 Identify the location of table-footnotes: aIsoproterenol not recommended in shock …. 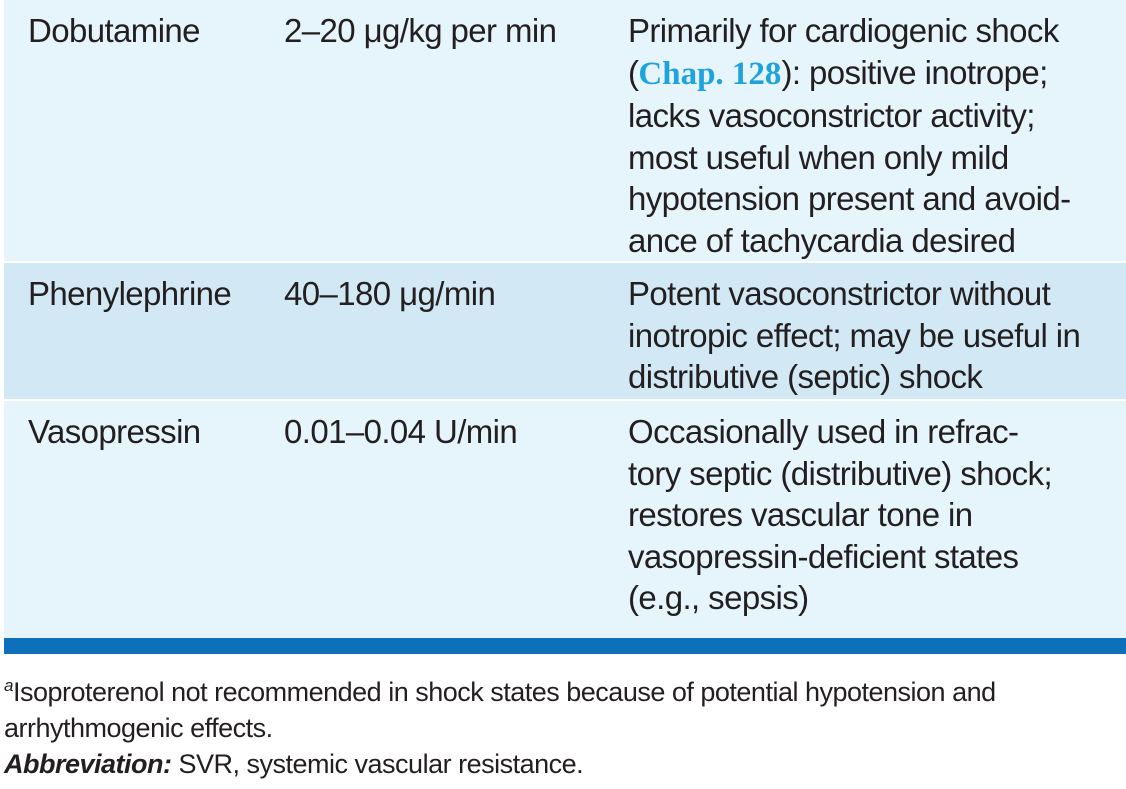
(500, 725).